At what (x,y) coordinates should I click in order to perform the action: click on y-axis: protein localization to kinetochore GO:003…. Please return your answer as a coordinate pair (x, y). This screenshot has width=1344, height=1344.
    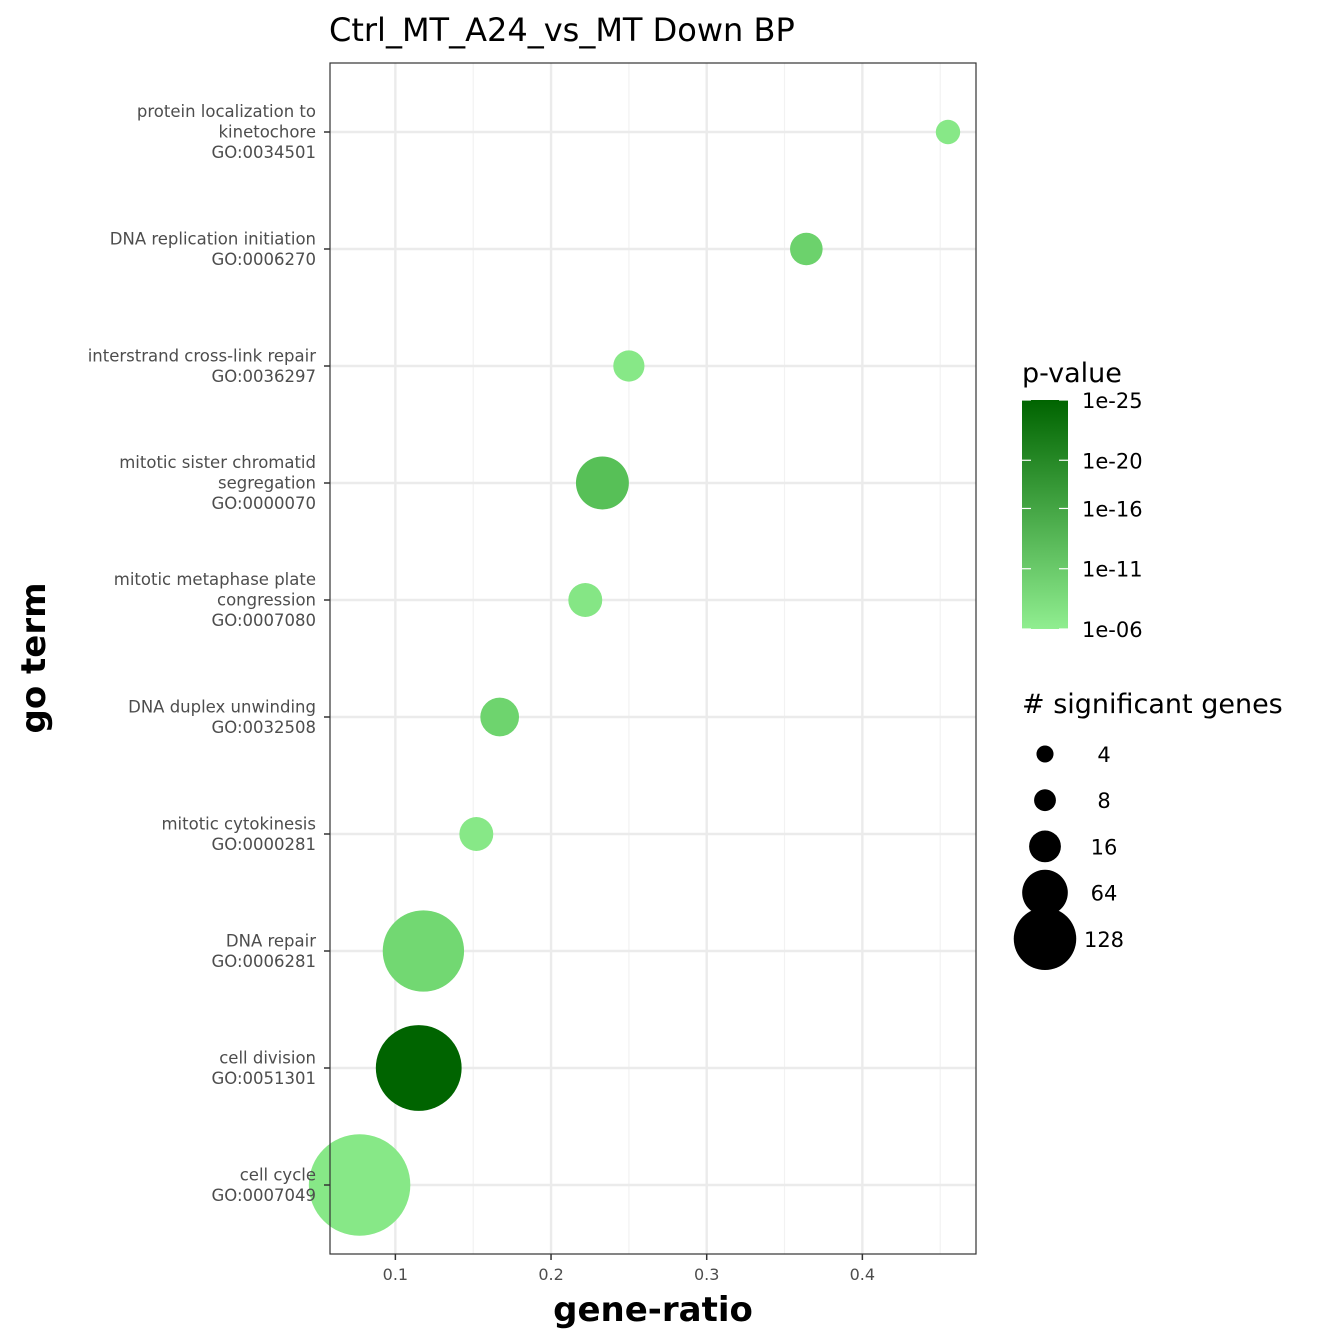
    Looking at the image, I should click on (209, 653).